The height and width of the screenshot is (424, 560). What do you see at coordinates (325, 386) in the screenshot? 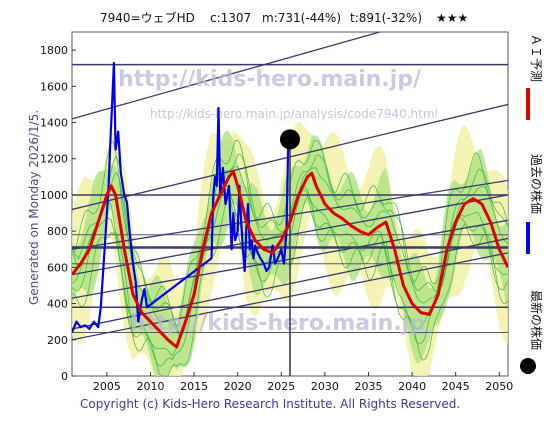
I see `x-tick-label: 2030` at bounding box center [325, 386].